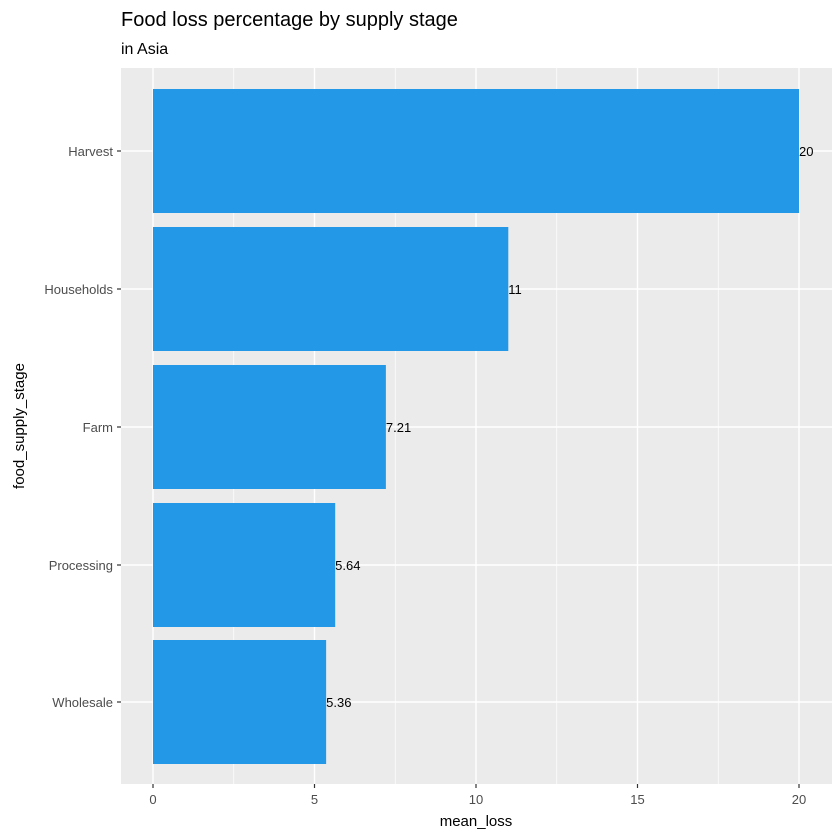  Describe the element at coordinates (476, 821) in the screenshot. I see `x-axis-title: mean_loss` at that location.